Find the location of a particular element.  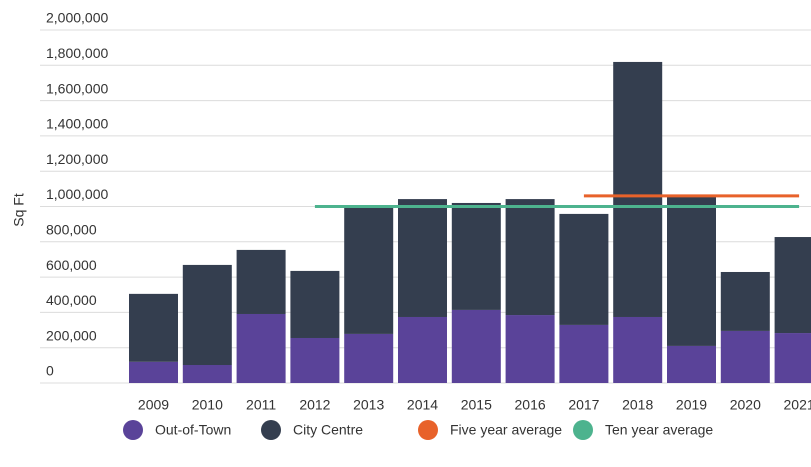

x-tick-label: 2015 is located at coordinates (476, 405).